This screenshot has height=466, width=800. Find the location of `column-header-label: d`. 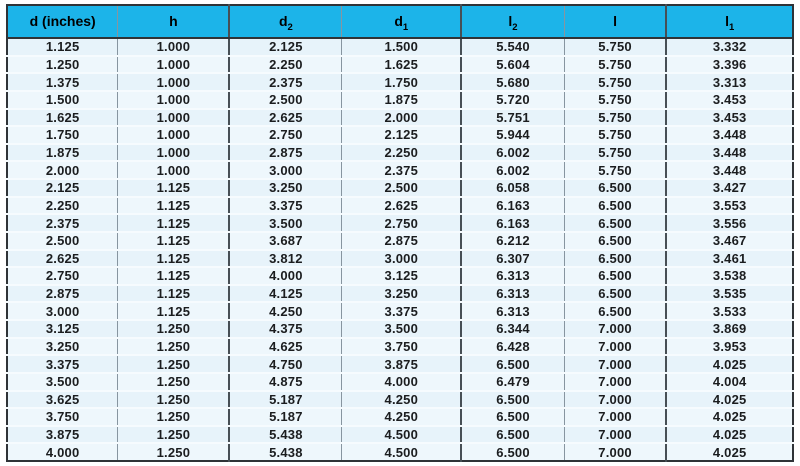

column-header-label: d is located at coordinates (398, 21).